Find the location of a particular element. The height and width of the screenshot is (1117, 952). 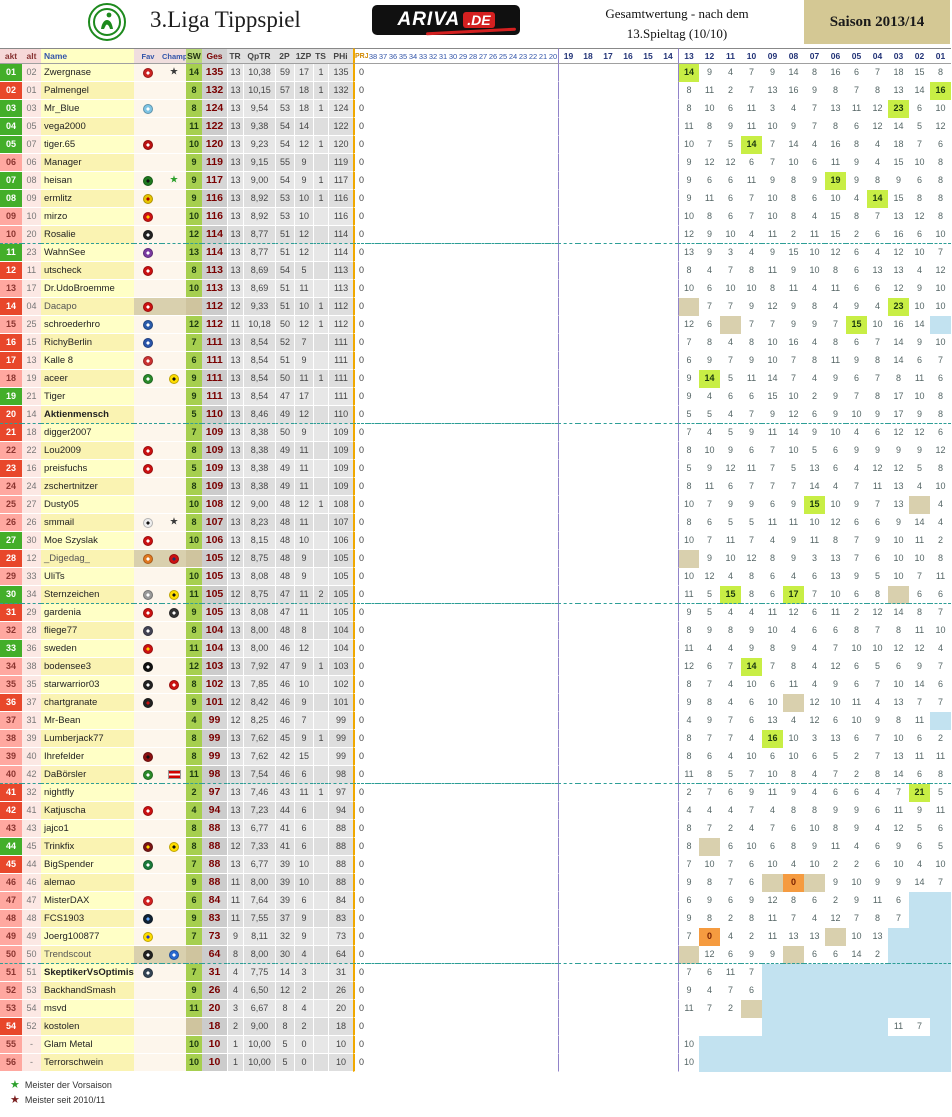

two-point-count: 46 is located at coordinates (284, 649).